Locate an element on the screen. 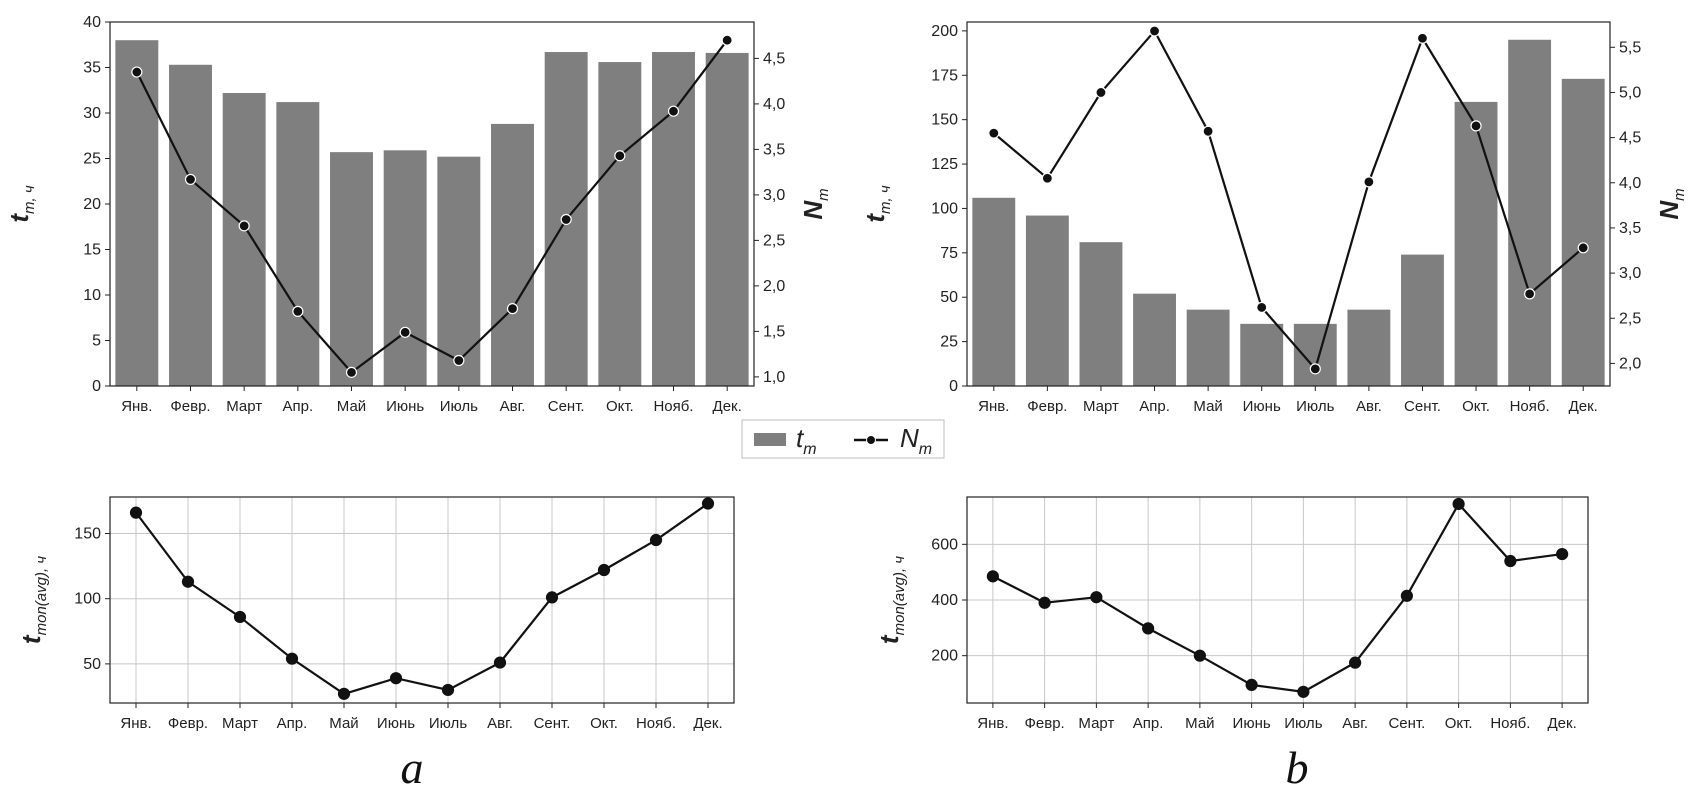 Image resolution: width=1695 pixels, height=790 pixels. chart-b-top-y2tick-label: 4,0 is located at coordinates (1630, 183).